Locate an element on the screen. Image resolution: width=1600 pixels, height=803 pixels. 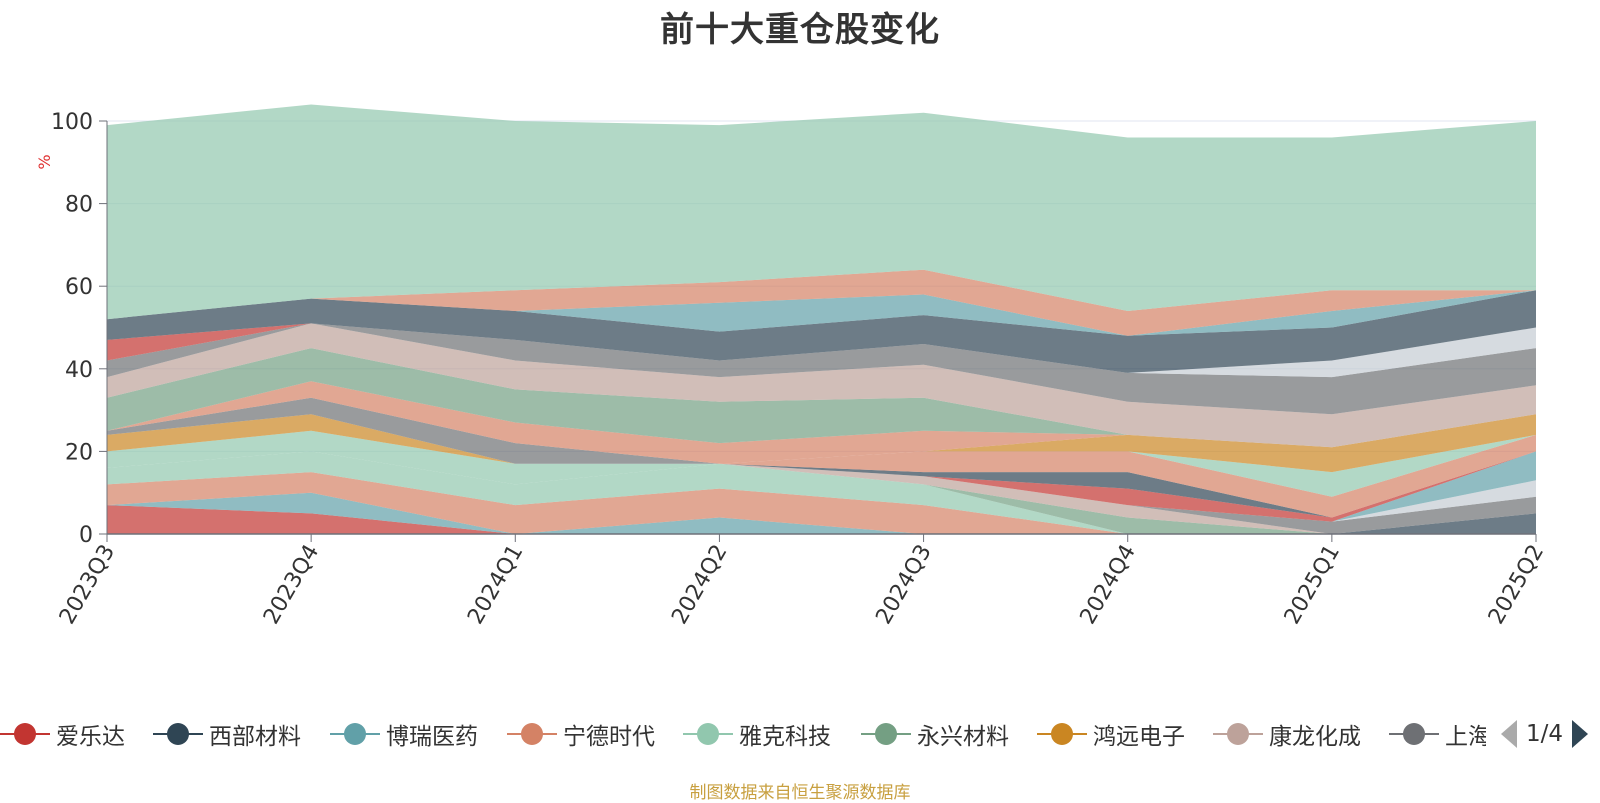
legend-item-1: 西部材料 is located at coordinates (227, 734).